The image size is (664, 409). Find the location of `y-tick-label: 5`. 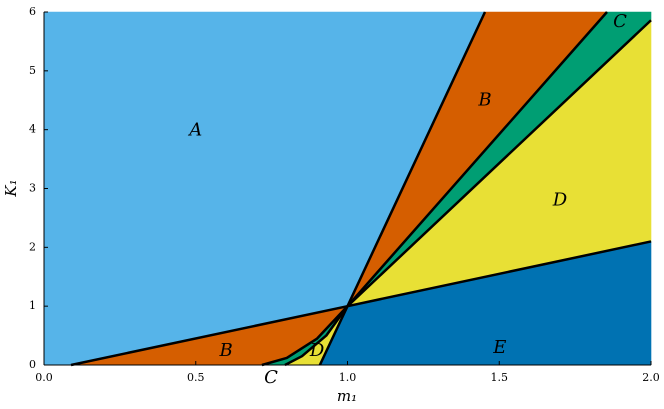

y-tick-label: 5 is located at coordinates (32, 70).